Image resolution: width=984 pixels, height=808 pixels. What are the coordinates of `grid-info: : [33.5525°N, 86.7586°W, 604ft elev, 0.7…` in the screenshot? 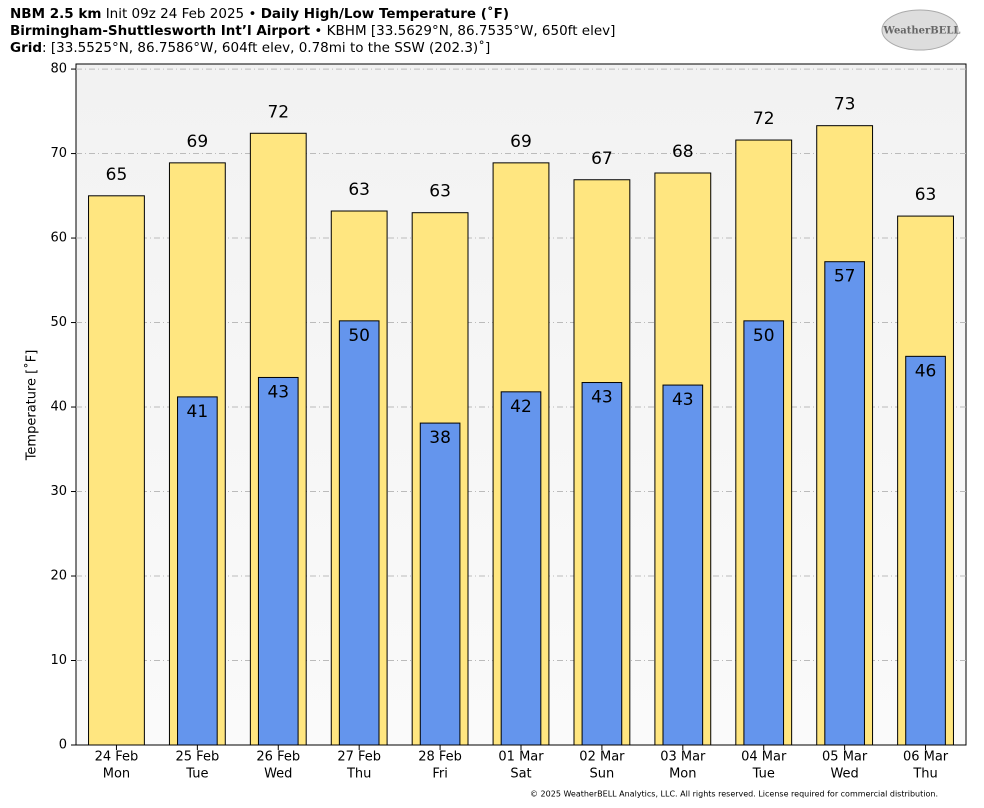 It's located at (266, 48).